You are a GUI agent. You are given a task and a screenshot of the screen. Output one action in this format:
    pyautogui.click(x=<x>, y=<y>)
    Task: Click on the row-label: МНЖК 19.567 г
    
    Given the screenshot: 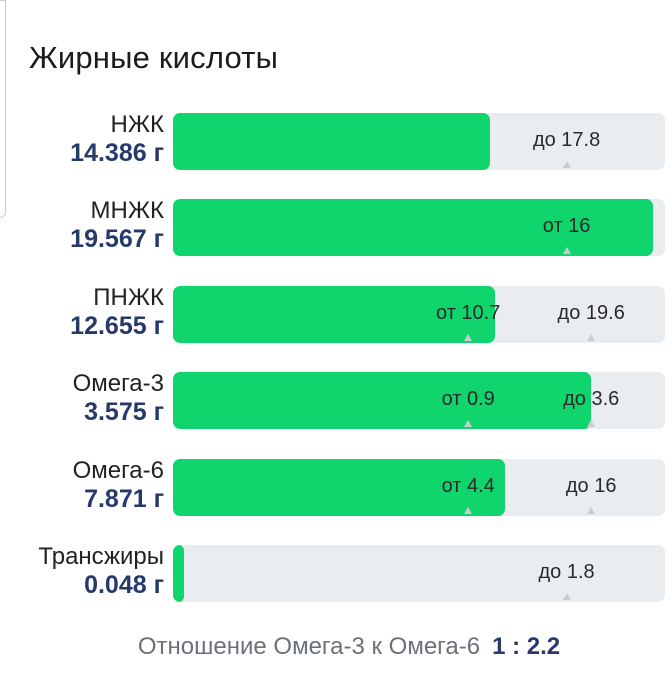 What is the action you would take?
    pyautogui.click(x=117, y=225)
    